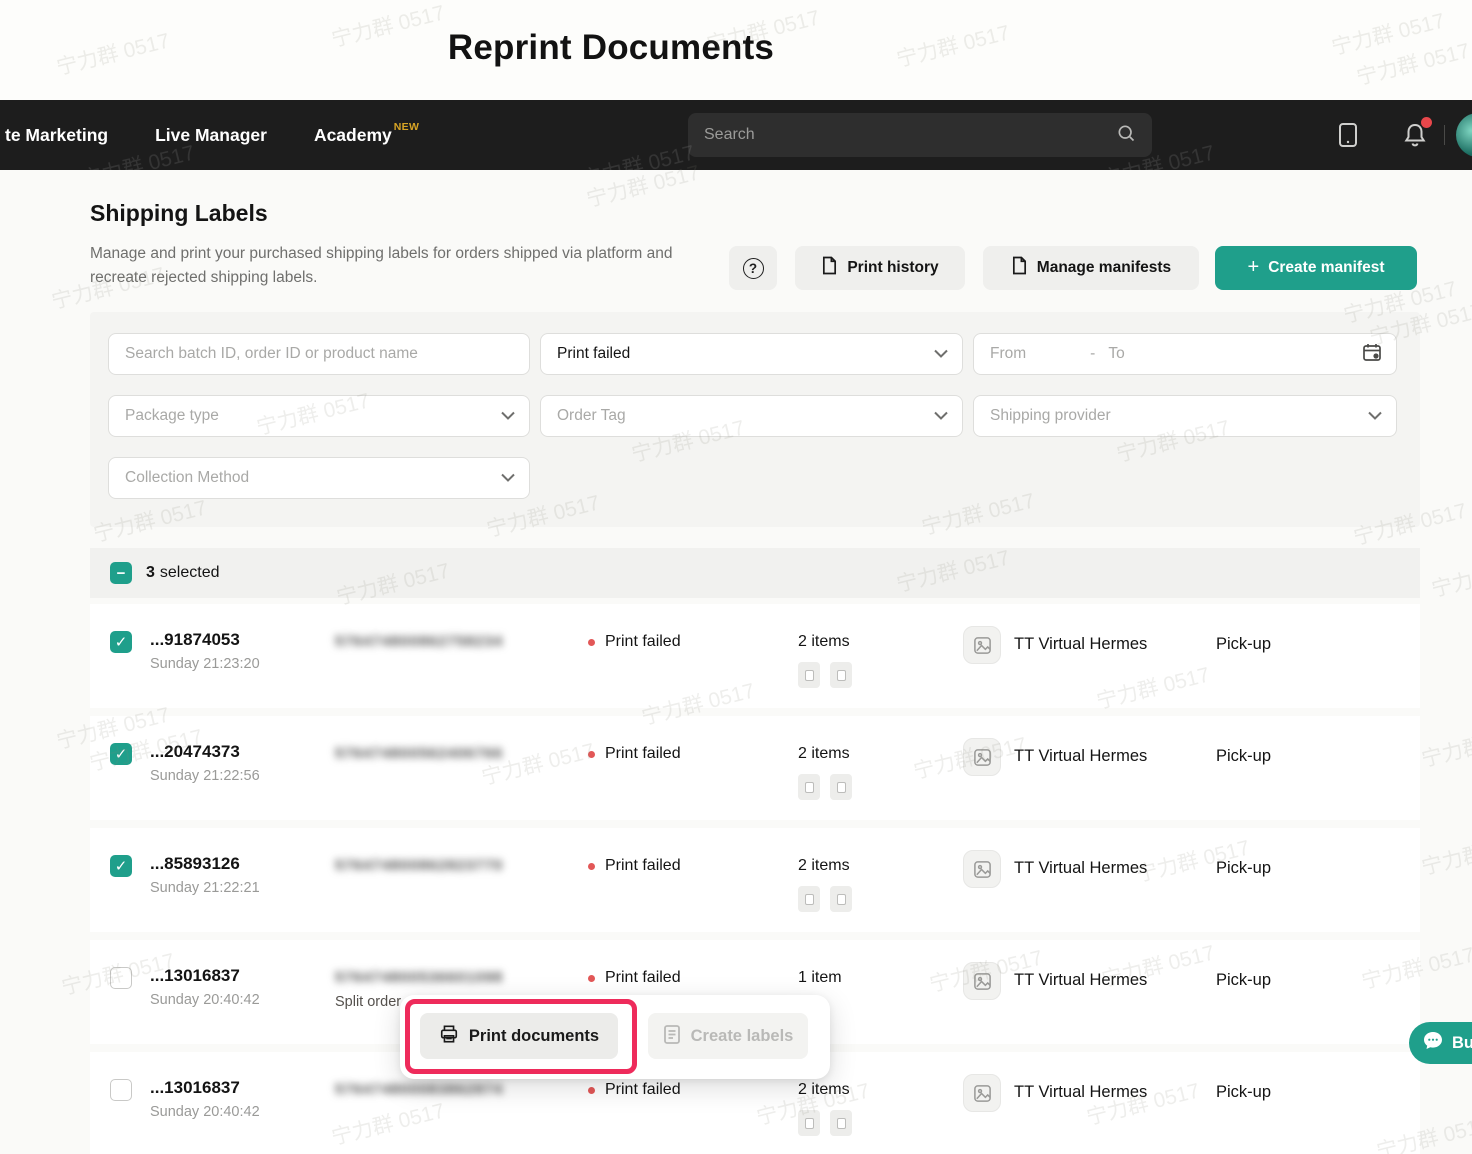 The height and width of the screenshot is (1154, 1472). What do you see at coordinates (1440, 1043) in the screenshot?
I see `support-chat-button: Bu` at bounding box center [1440, 1043].